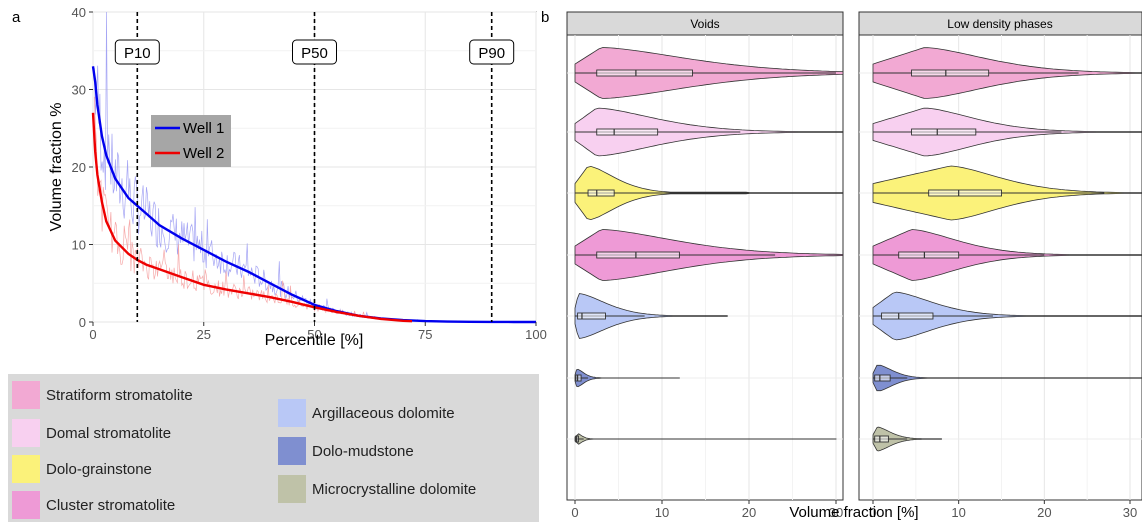 The image size is (1142, 522). What do you see at coordinates (425, 334) in the screenshot?
I see `x-tick-label: 75` at bounding box center [425, 334].